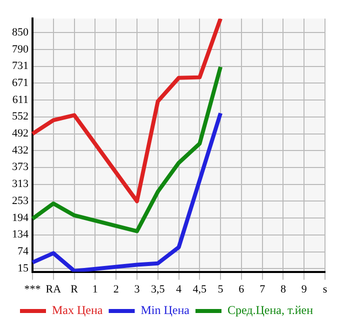  Describe the element at coordinates (20, 150) in the screenshot. I see `y-tick-label: 432` at that location.